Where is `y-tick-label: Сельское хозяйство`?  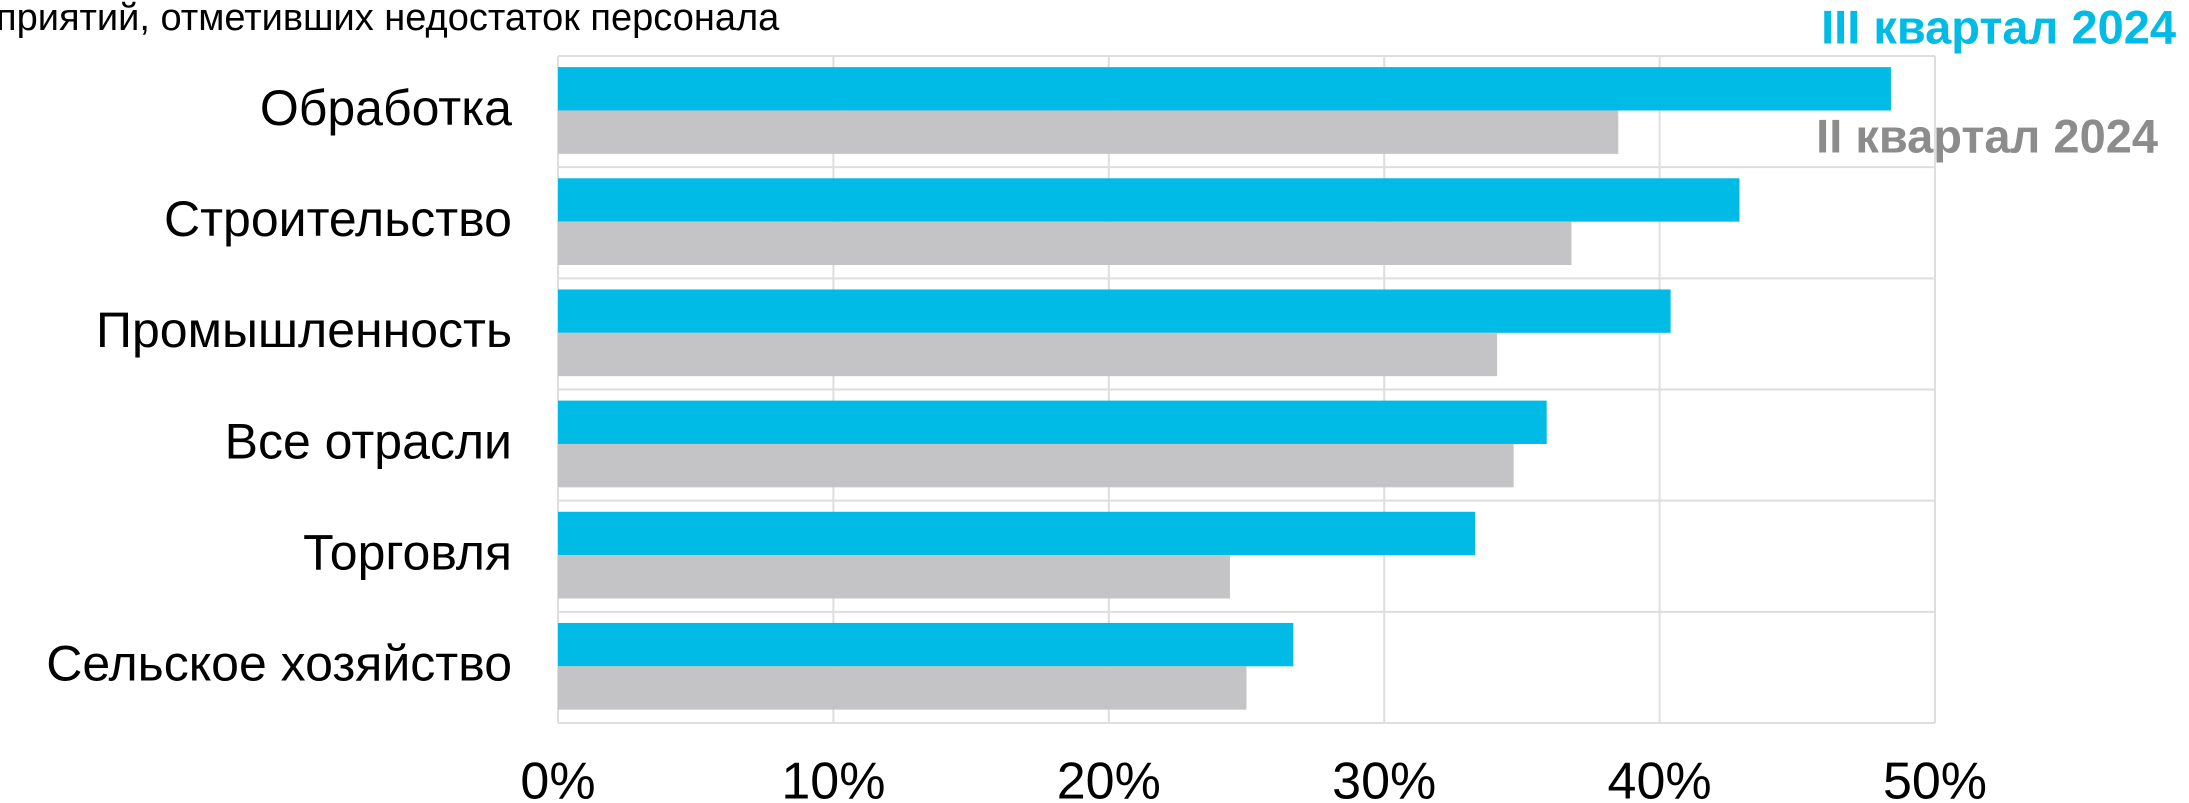 y-tick-label: Сельское хозяйство is located at coordinates (279, 664).